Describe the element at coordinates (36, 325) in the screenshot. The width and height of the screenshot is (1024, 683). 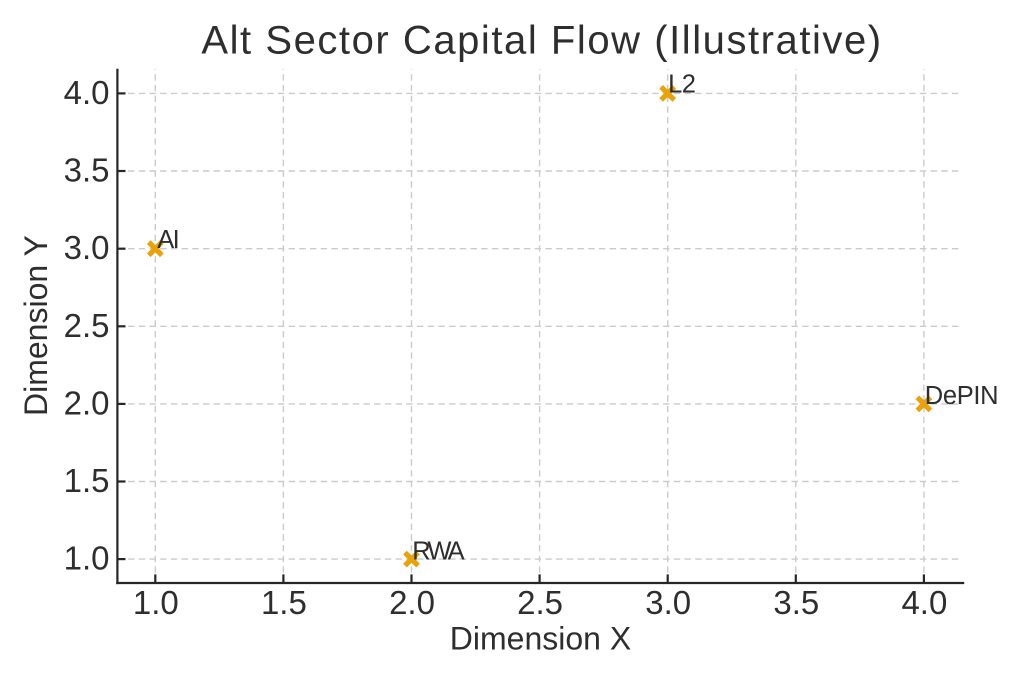
I see `svg-text: Dimension Y` at that location.